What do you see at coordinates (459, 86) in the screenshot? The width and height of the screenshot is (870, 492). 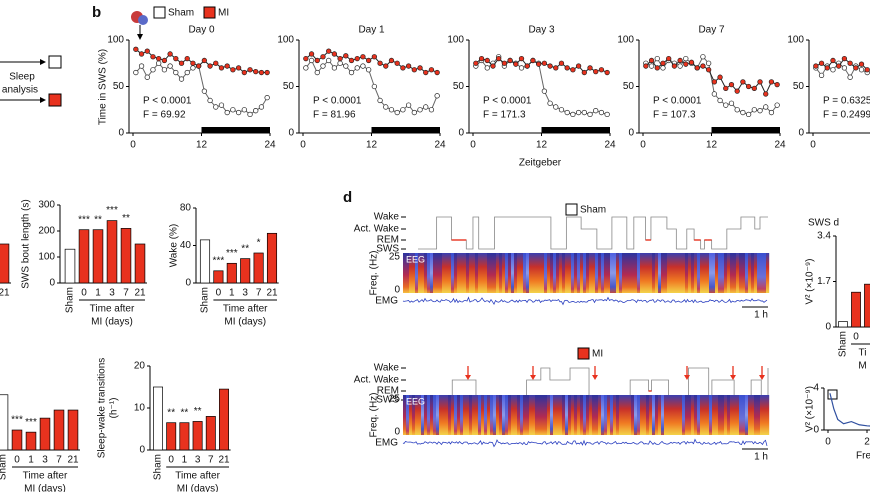 I see `y-tick-label: 50` at bounding box center [459, 86].